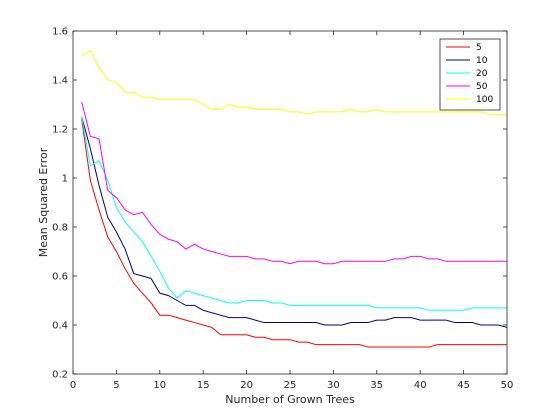 Image resolution: width=560 pixels, height=420 pixels. Describe the element at coordinates (116, 385) in the screenshot. I see `x-tick-label: 5` at that location.